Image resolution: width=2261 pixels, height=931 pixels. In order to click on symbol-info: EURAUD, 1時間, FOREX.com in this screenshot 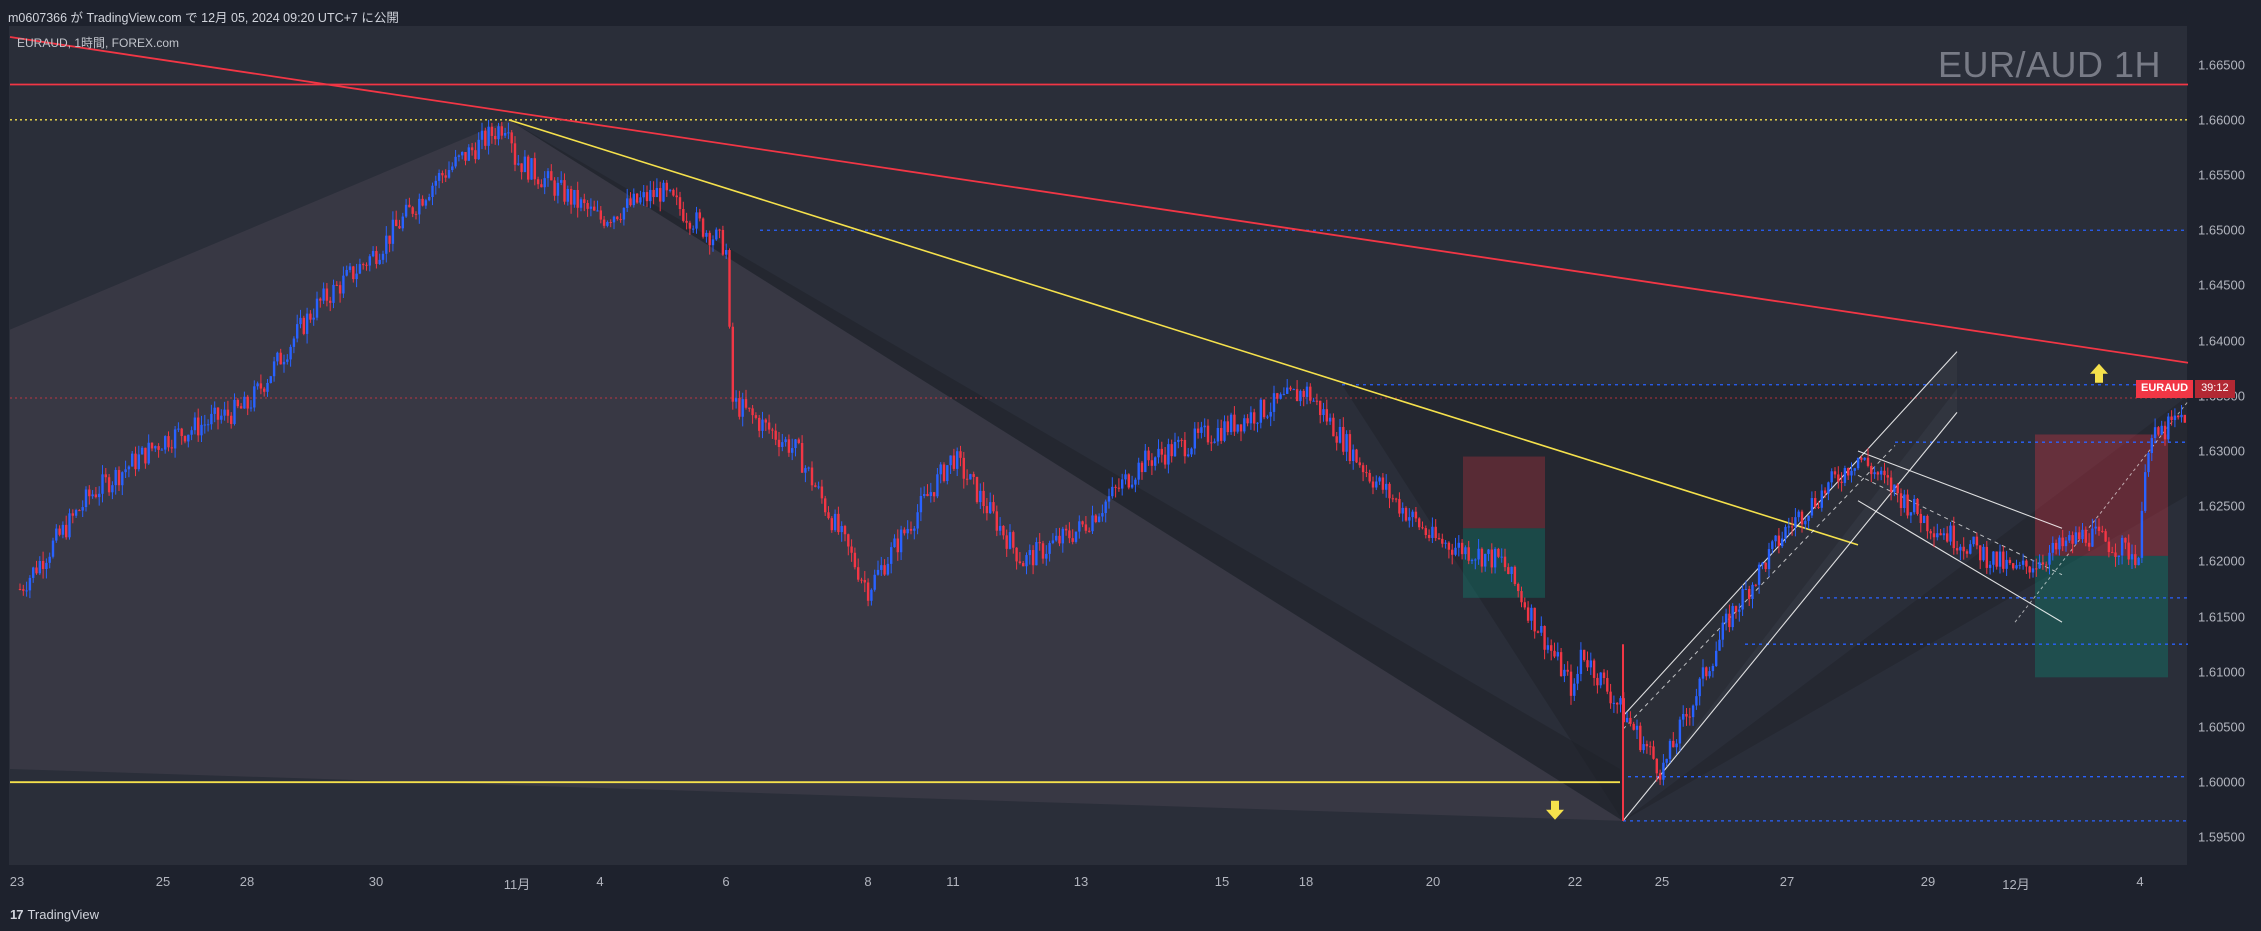, I will do `click(98, 43)`.